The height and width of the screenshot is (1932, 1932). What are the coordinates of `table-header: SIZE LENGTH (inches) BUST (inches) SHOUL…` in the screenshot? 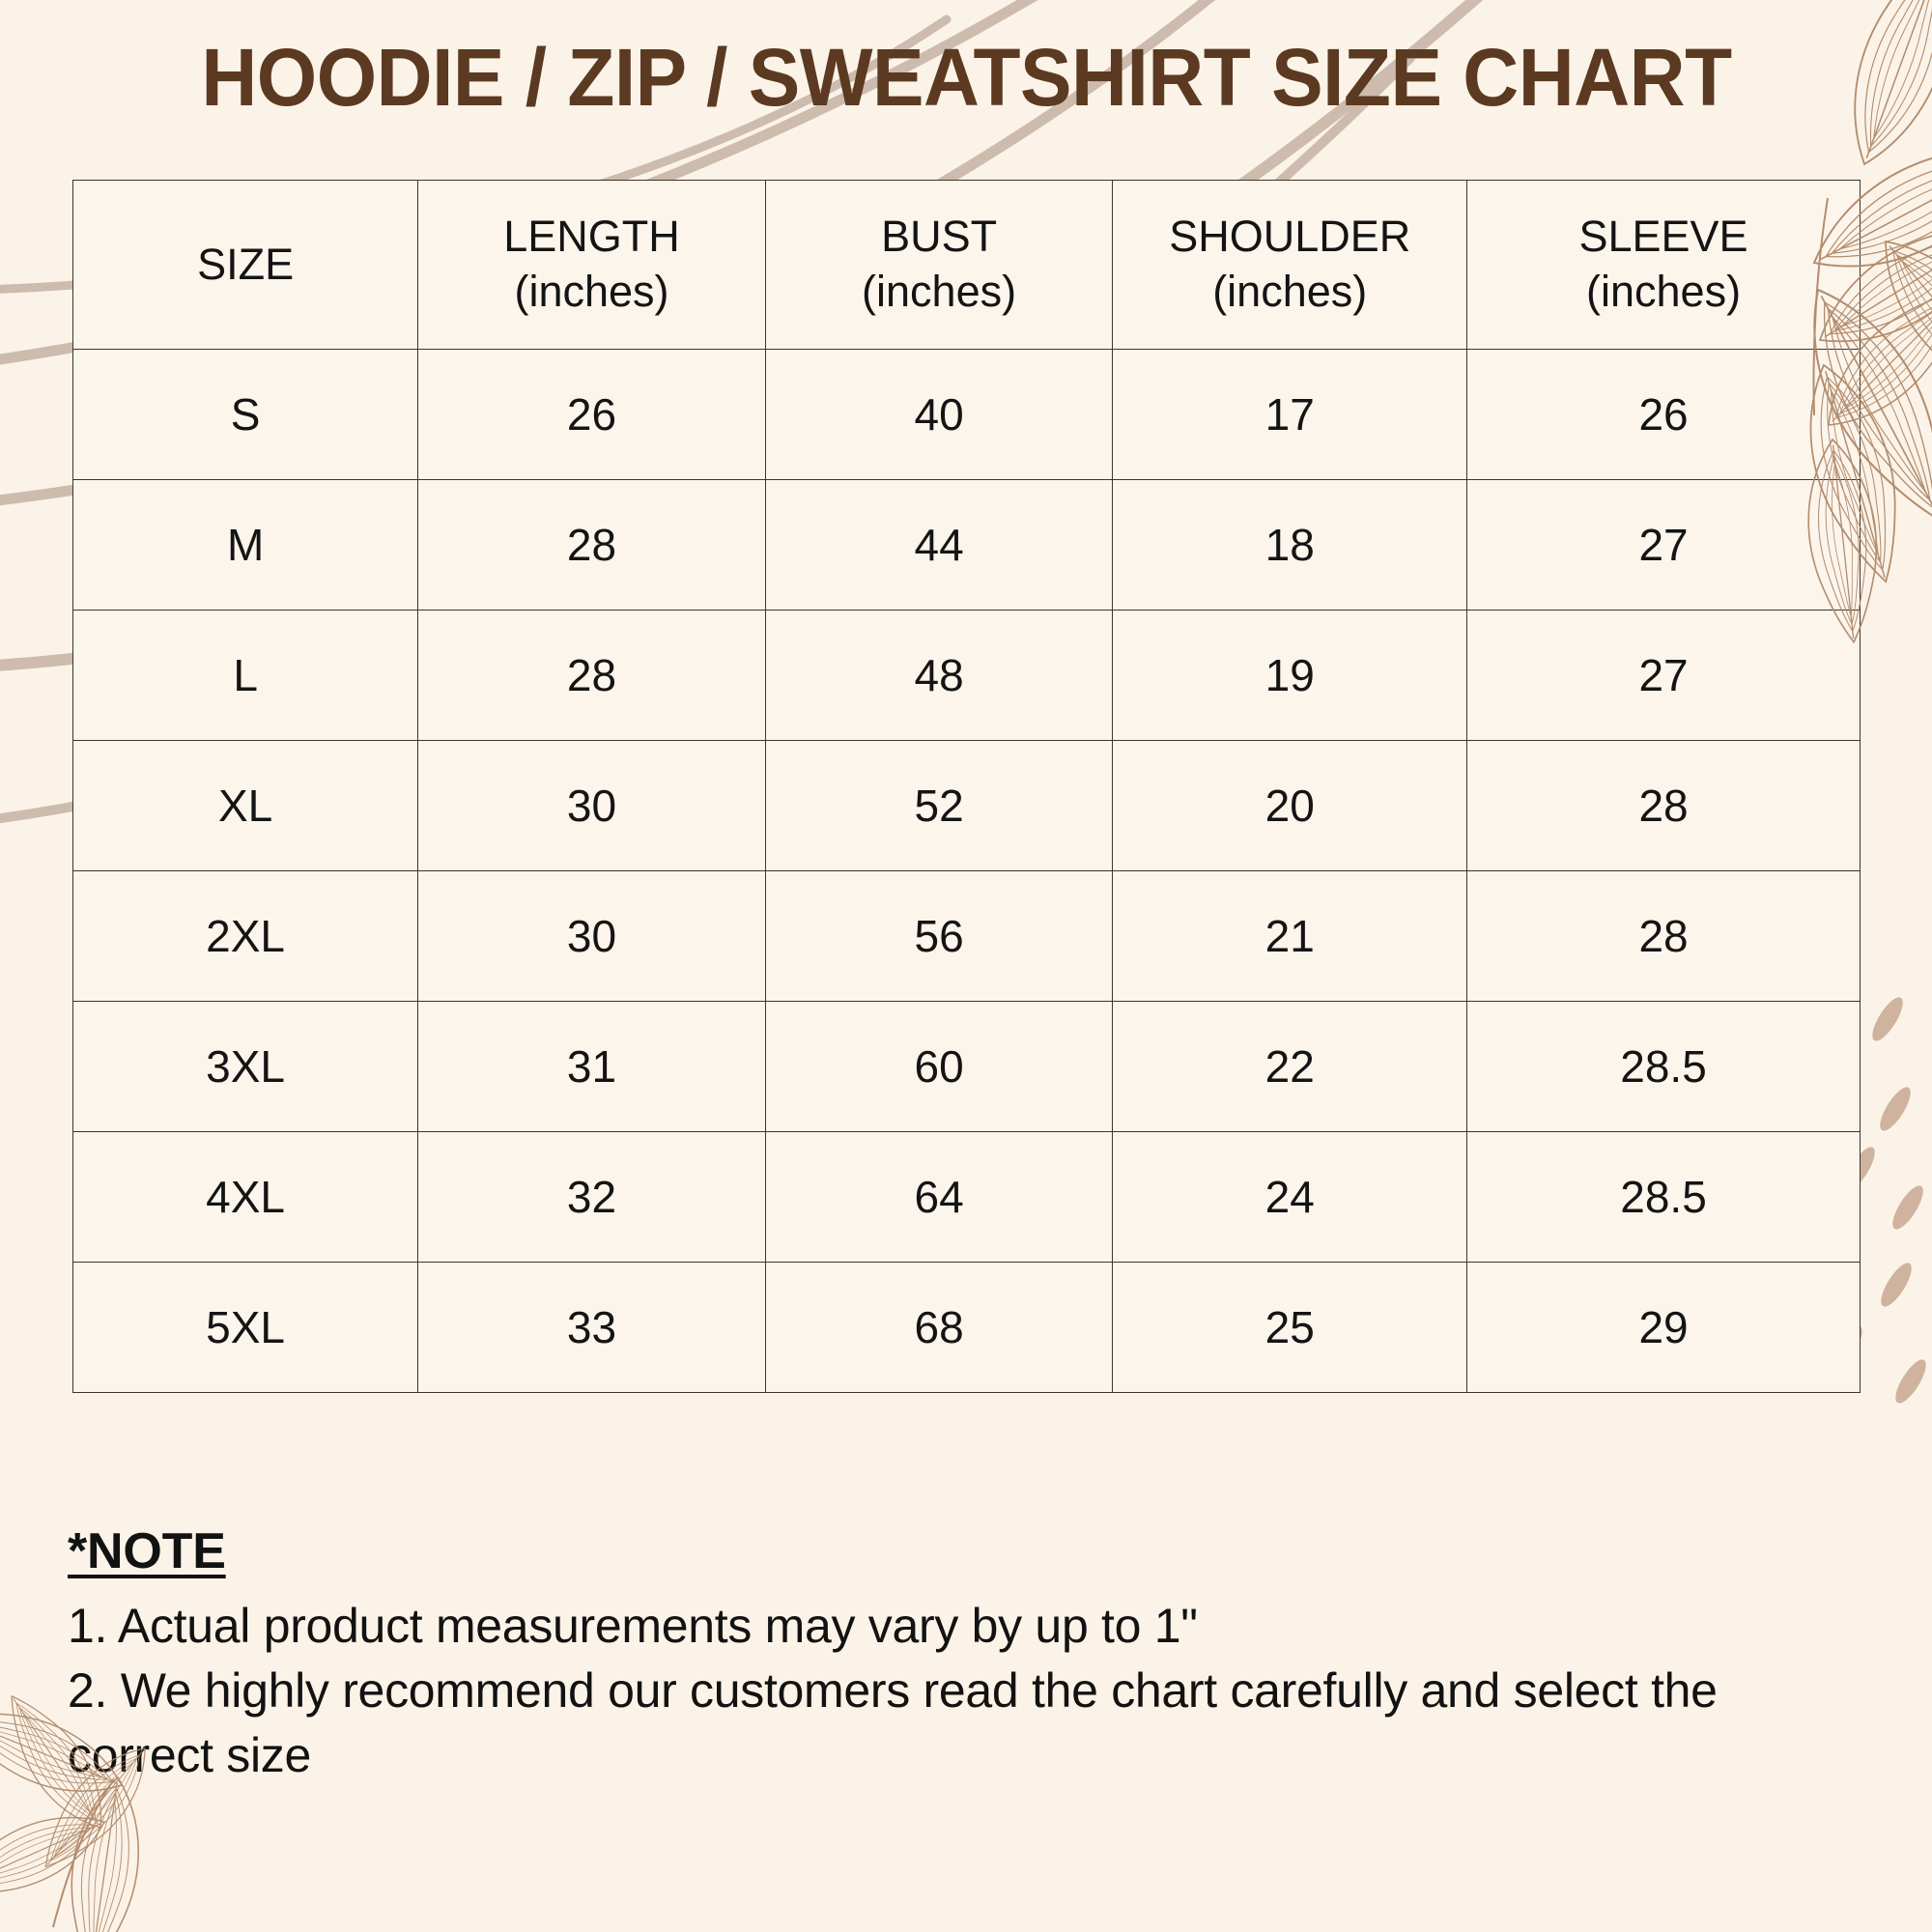 It's located at (966, 265).